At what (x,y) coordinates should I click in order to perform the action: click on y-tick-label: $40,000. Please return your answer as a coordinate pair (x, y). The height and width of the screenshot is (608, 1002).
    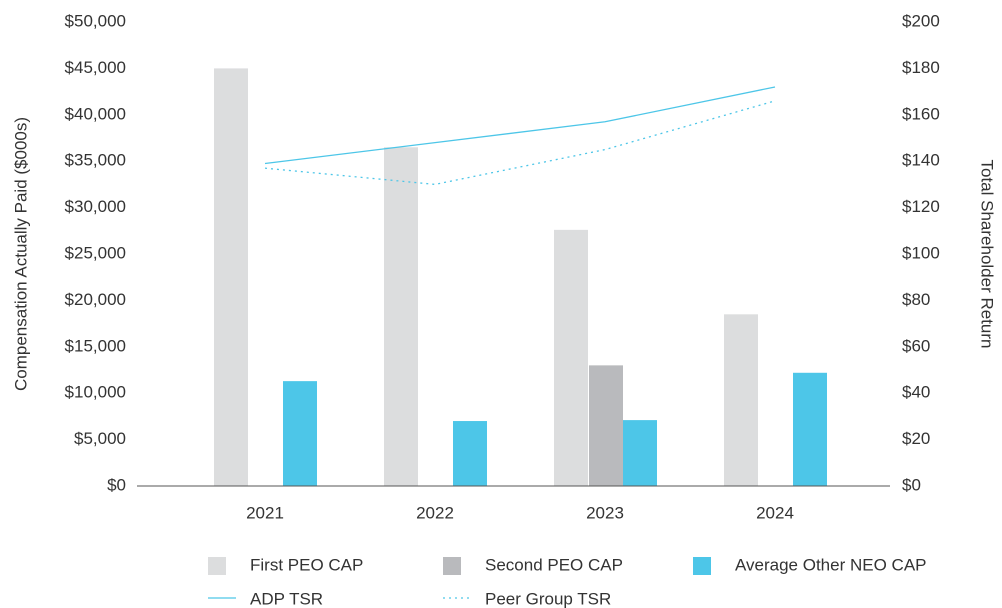
    Looking at the image, I should click on (95, 113).